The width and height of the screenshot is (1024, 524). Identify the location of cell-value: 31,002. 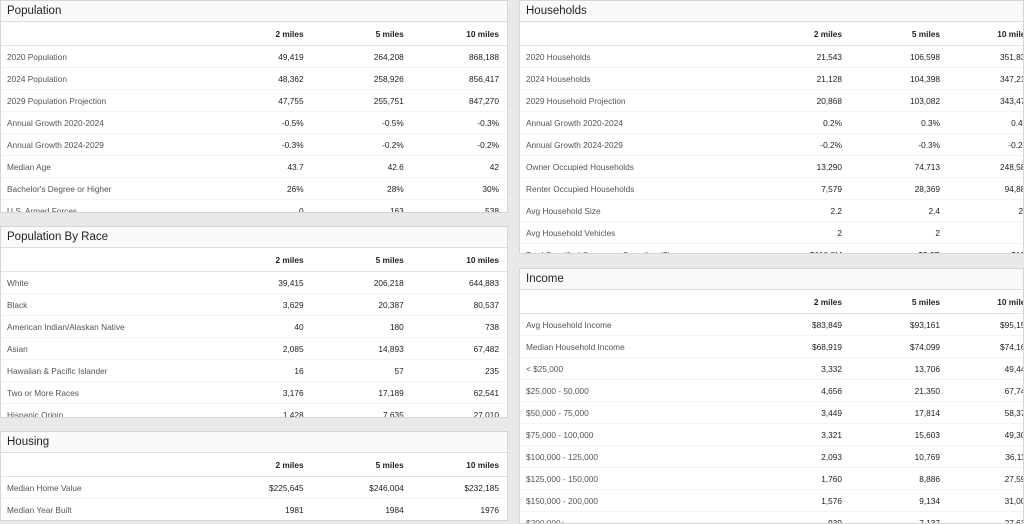
(981, 500).